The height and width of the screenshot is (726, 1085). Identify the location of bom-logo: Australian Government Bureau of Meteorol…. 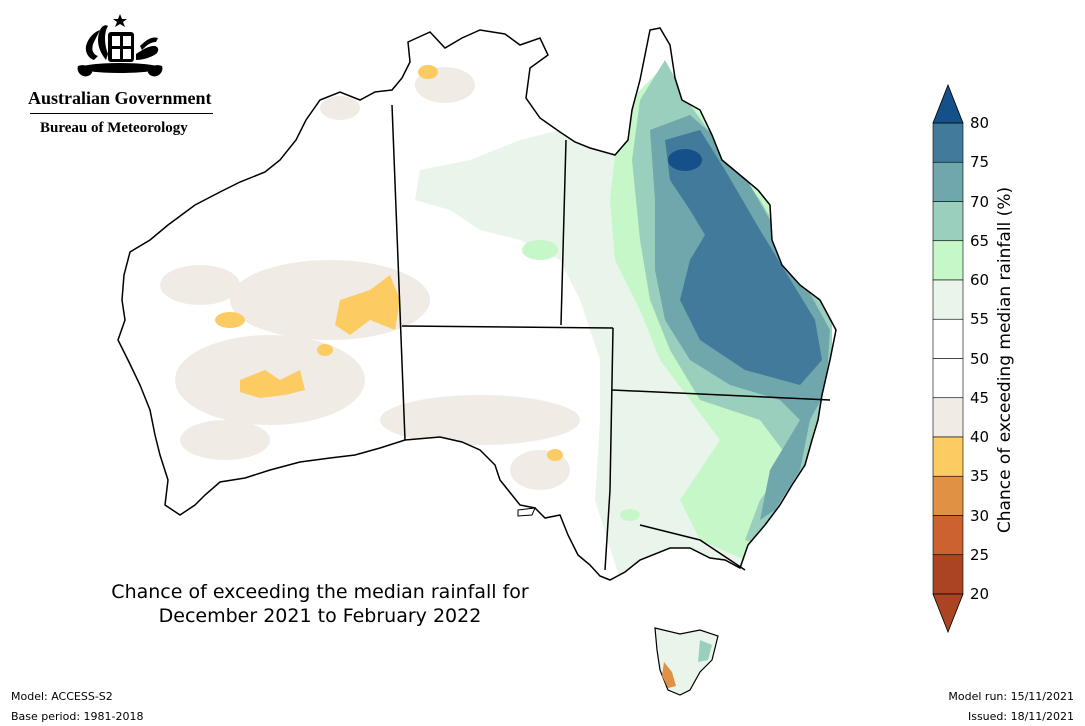
(123, 75).